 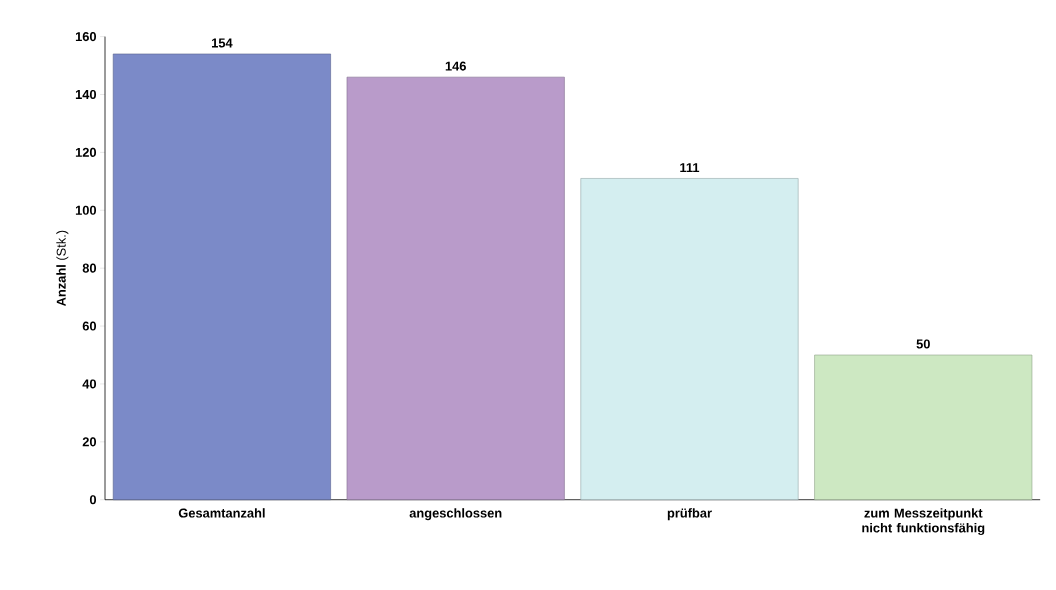 What do you see at coordinates (89, 442) in the screenshot?
I see `y-tick-label: 20` at bounding box center [89, 442].